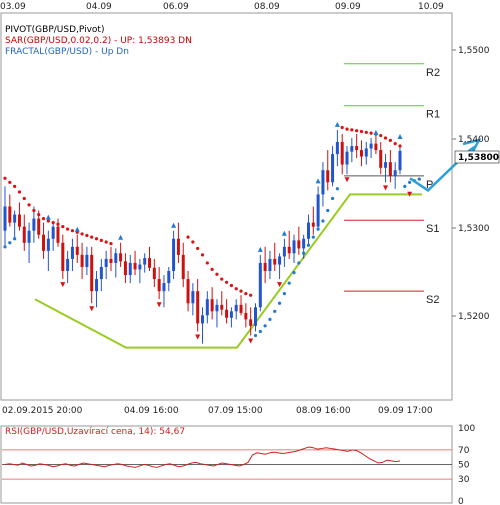 The width and height of the screenshot is (500, 505). What do you see at coordinates (461, 501) in the screenshot?
I see `rsi-tick-label: 0` at bounding box center [461, 501].